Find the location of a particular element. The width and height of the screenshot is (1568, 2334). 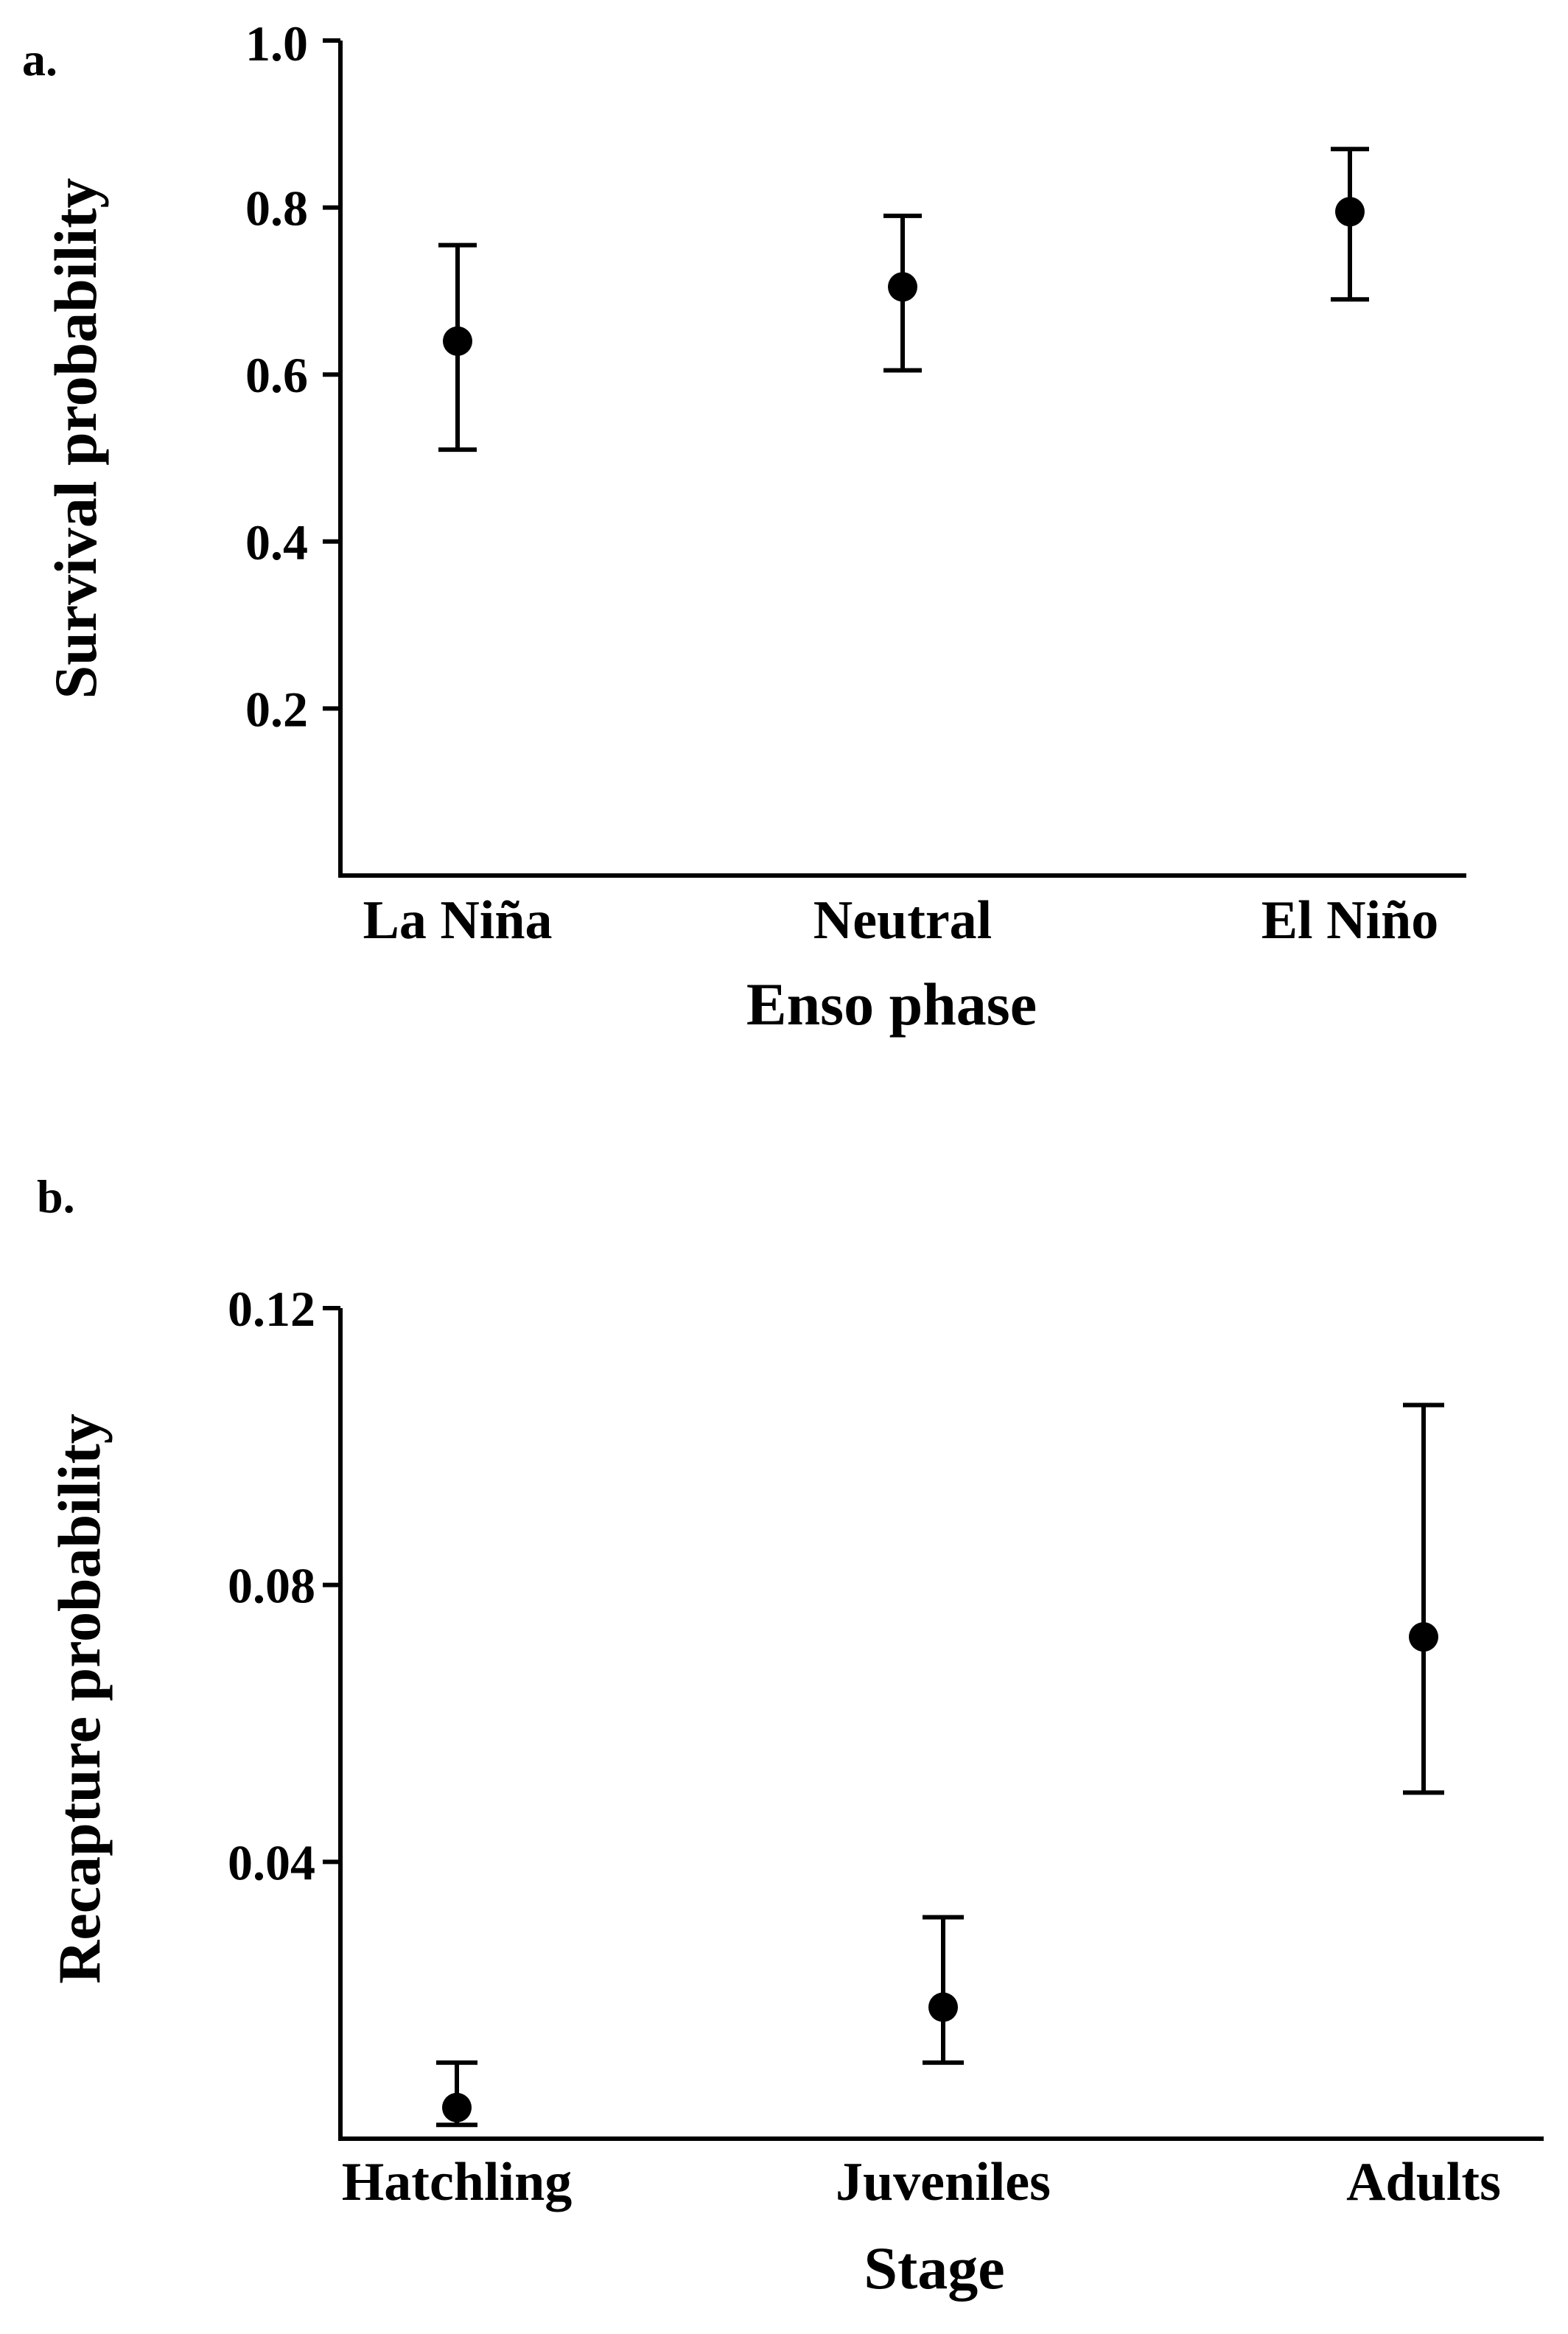

panel-b-ytick-label: 0.04 is located at coordinates (271, 1862).